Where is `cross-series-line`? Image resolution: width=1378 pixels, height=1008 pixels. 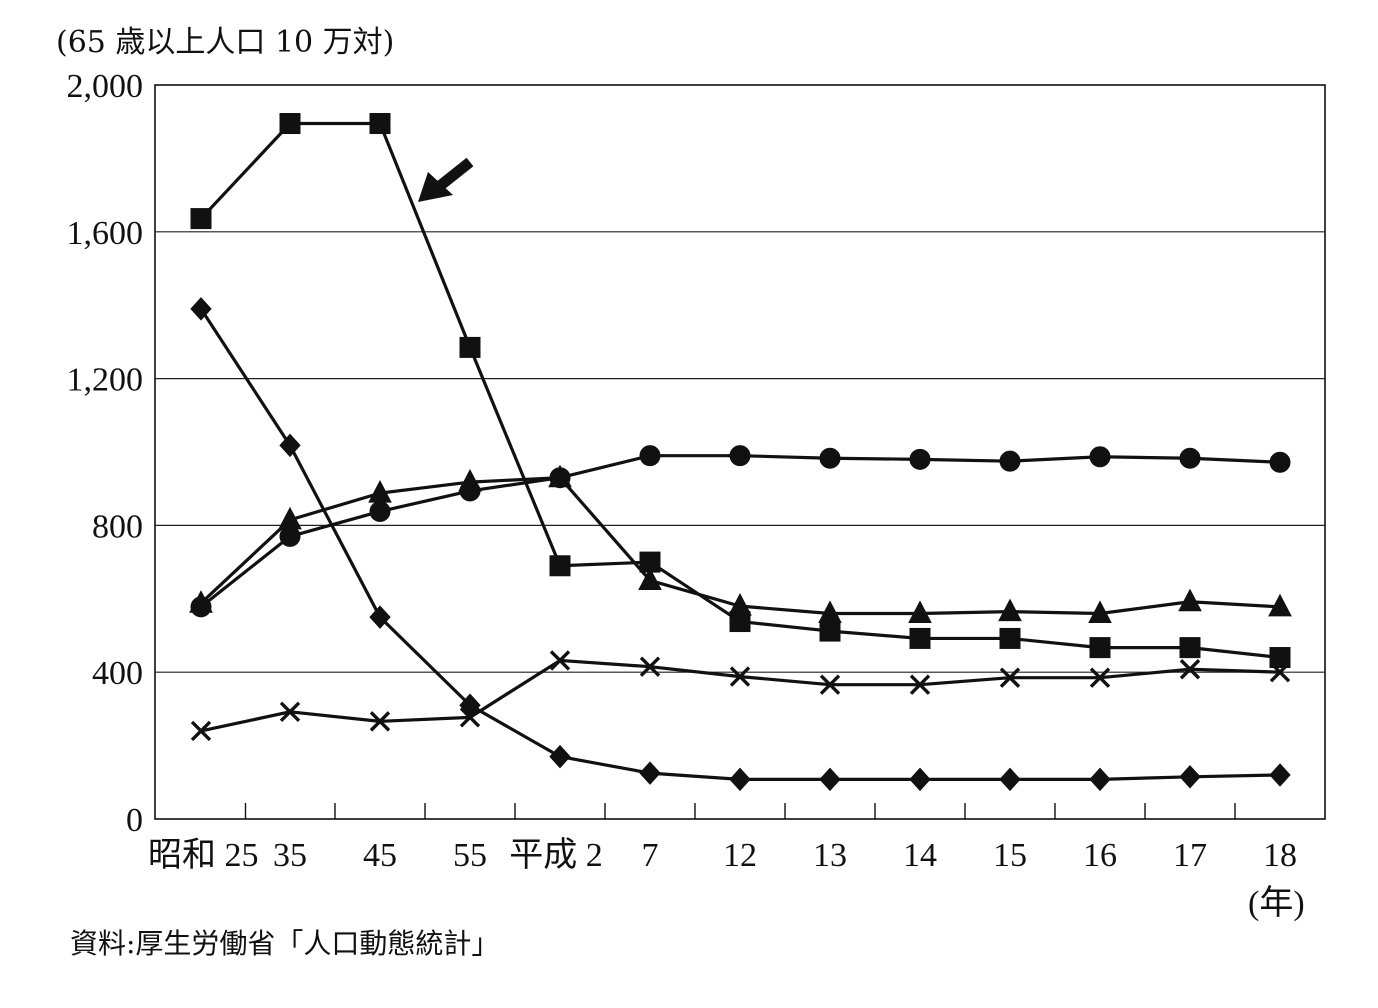
cross-series-line is located at coordinates (740, 695).